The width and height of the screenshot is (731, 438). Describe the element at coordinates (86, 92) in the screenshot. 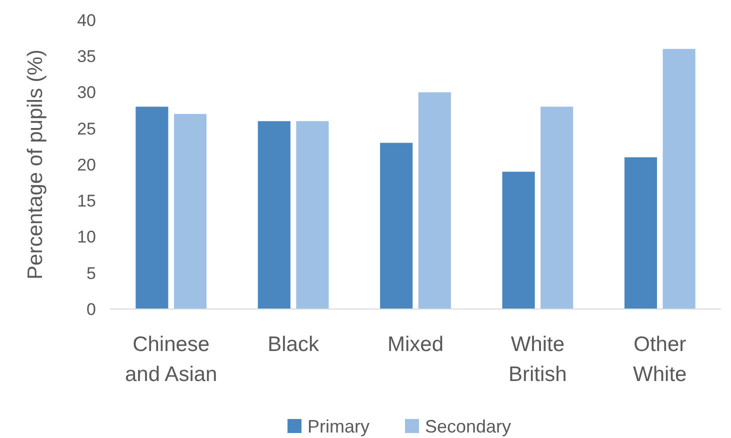

I see `y-tick-label: 30` at that location.